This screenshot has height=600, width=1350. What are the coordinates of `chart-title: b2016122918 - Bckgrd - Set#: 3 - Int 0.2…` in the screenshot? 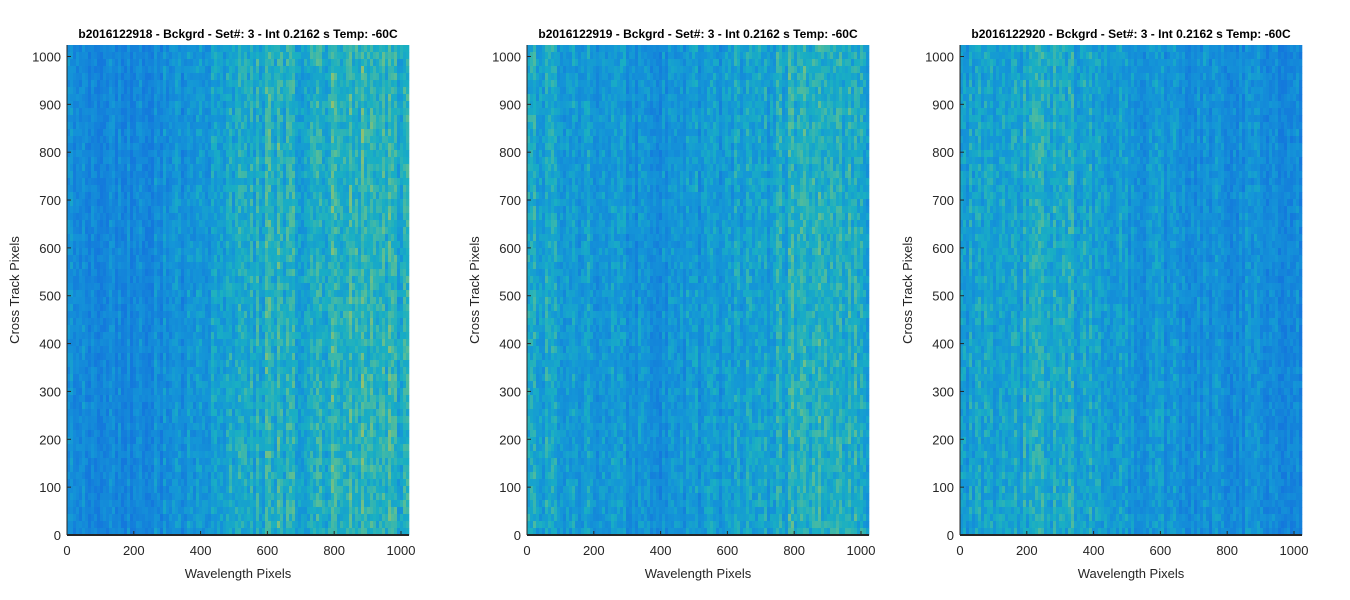 It's located at (238, 34).